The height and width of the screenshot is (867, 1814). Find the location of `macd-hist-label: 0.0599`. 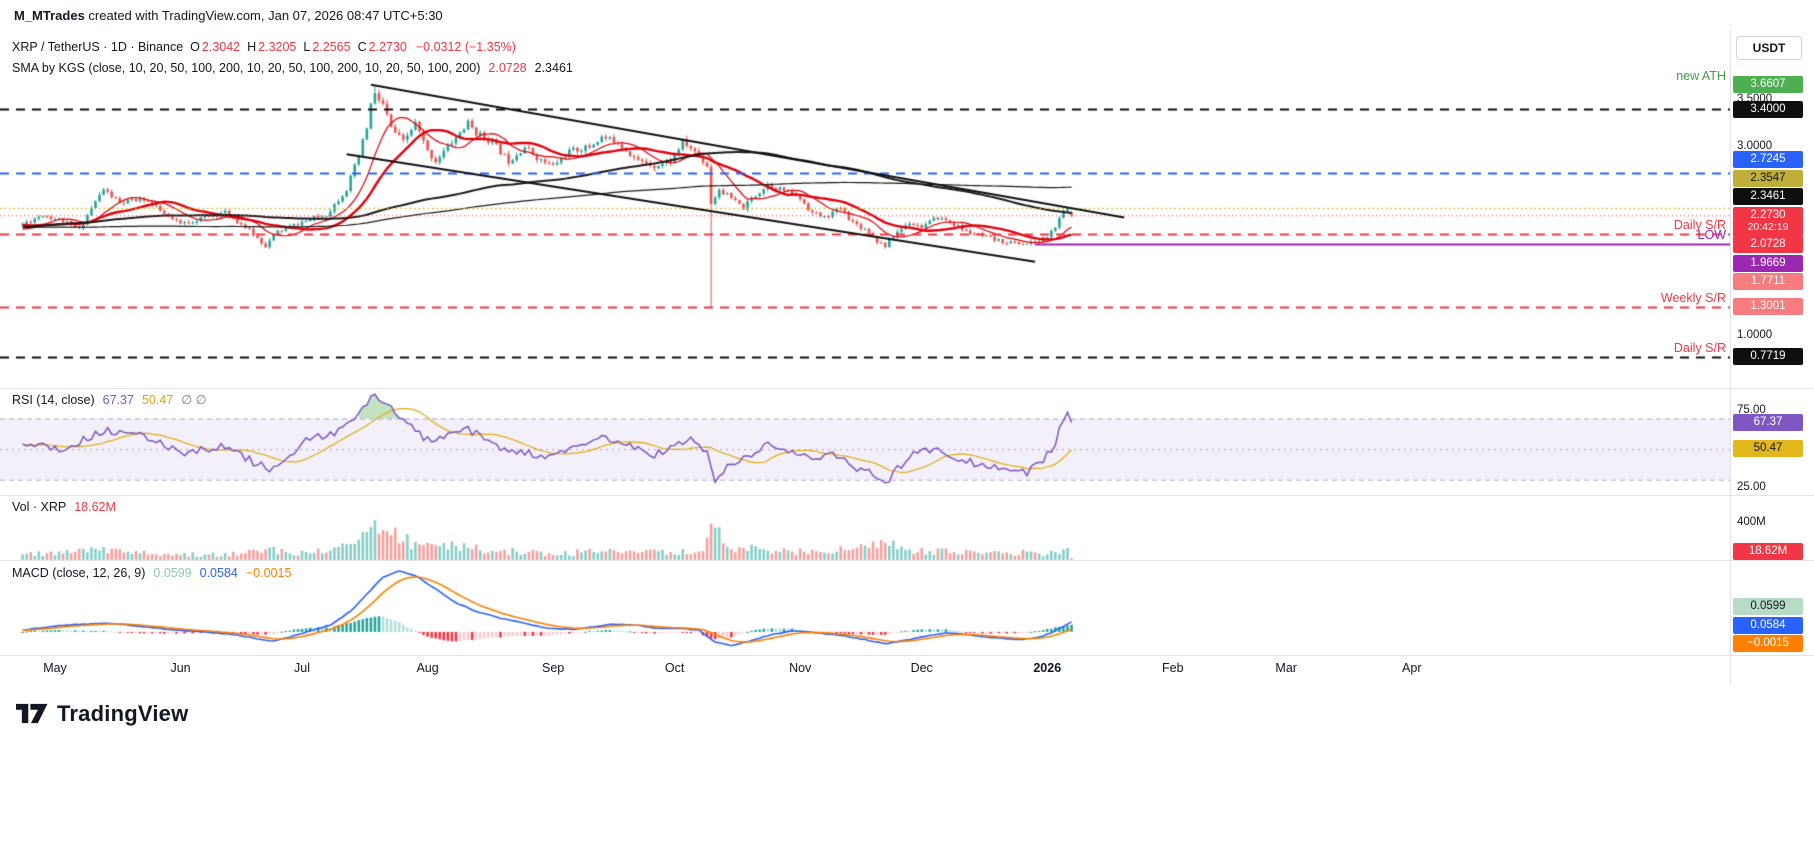

macd-hist-label: 0.0599 is located at coordinates (1768, 607).